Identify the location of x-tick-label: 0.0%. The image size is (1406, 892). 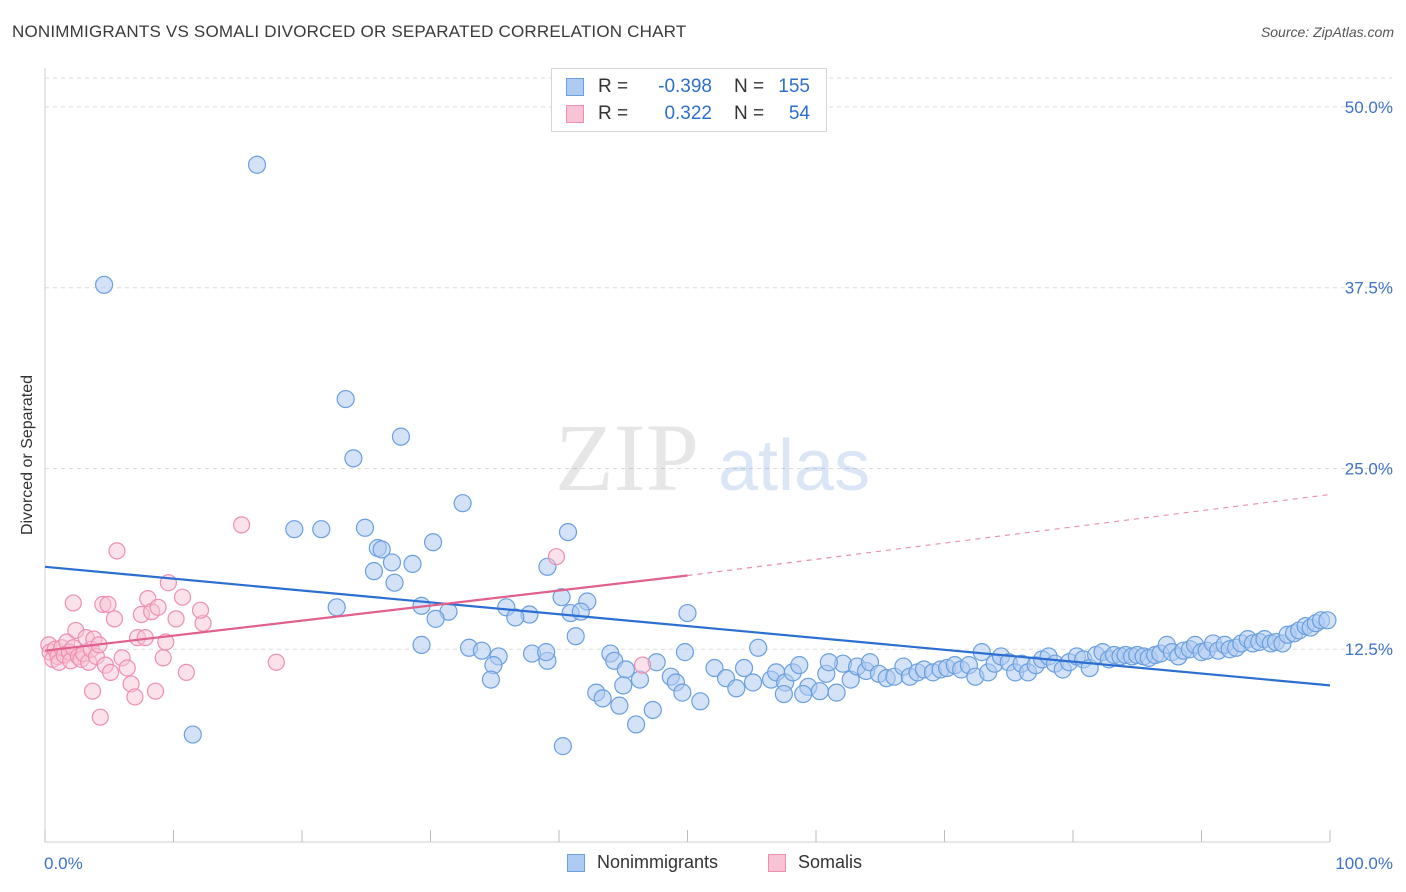
(63, 863).